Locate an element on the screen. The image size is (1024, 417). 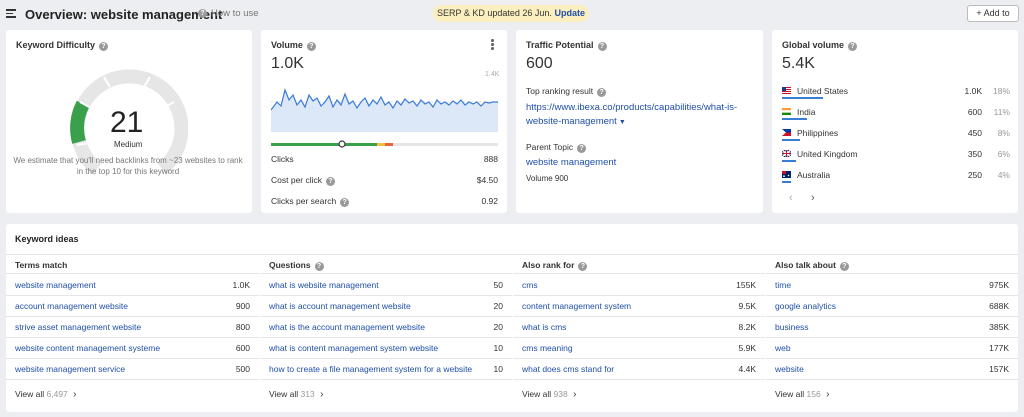
keyword-link: time is located at coordinates (783, 285).